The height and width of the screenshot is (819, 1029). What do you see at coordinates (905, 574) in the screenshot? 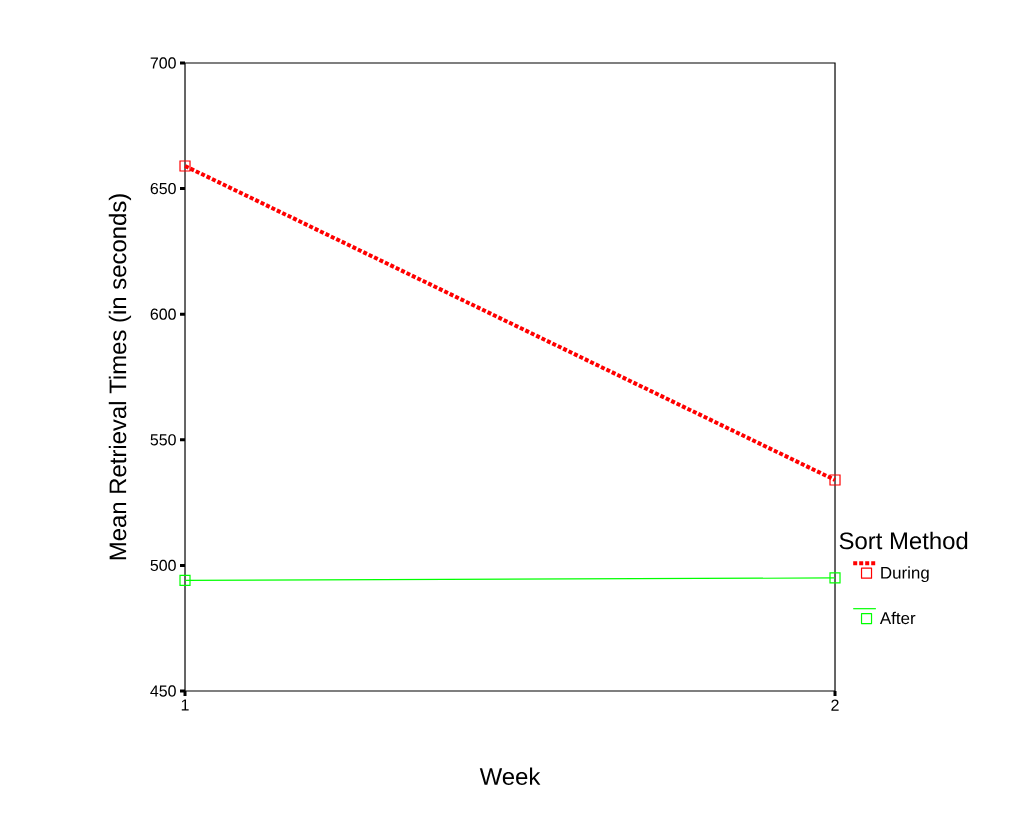
I see `legend-label: During` at bounding box center [905, 574].